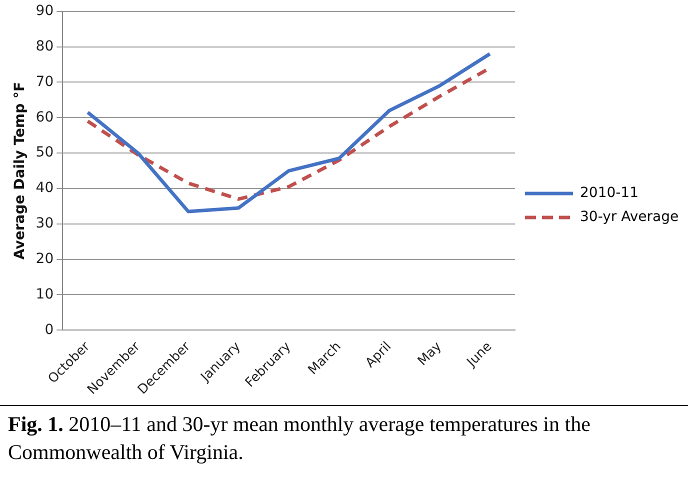 The width and height of the screenshot is (688, 495). Describe the element at coordinates (45, 11) in the screenshot. I see `y-tick-label: 90` at that location.